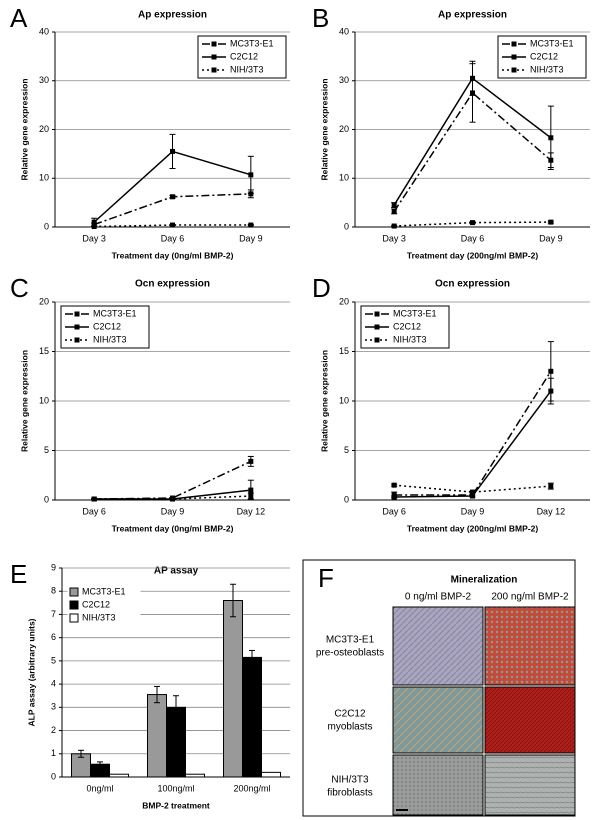 This screenshot has height=820, width=600. Describe the element at coordinates (53, 614) in the screenshot. I see `y-tick-label: 7` at that location.